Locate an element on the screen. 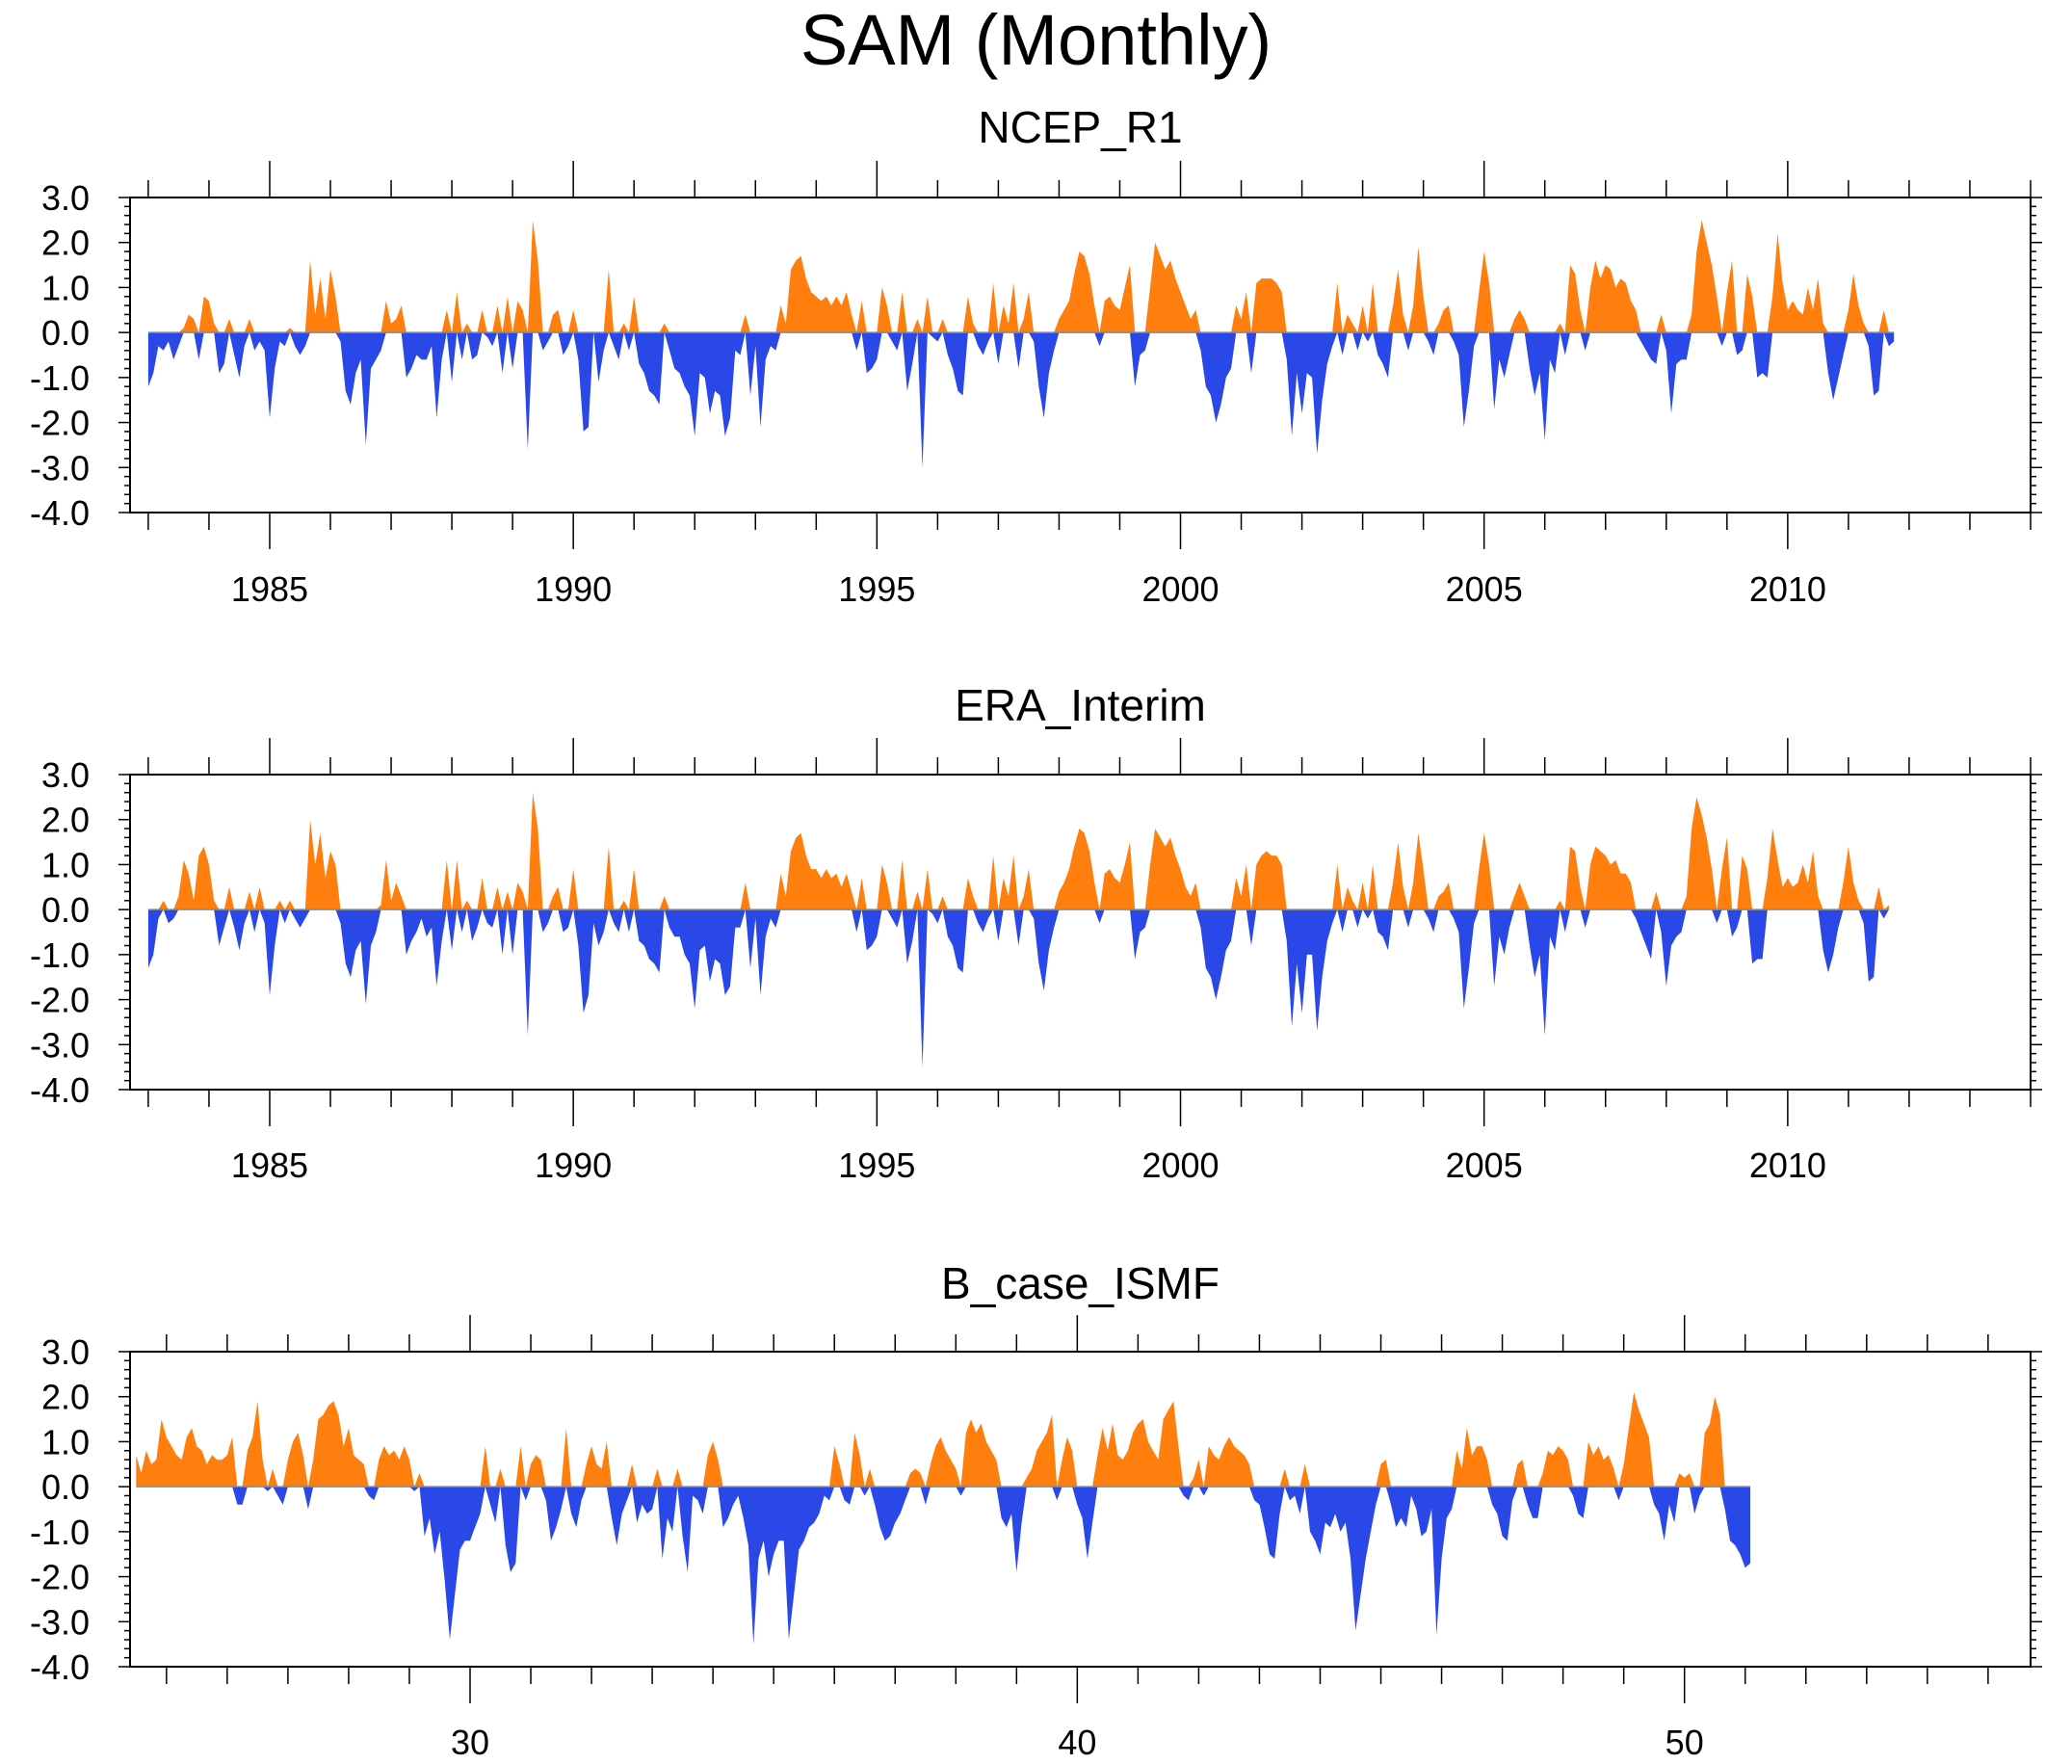 The image size is (2072, 1764). panel-title: B_case_ISMF is located at coordinates (1080, 1283).